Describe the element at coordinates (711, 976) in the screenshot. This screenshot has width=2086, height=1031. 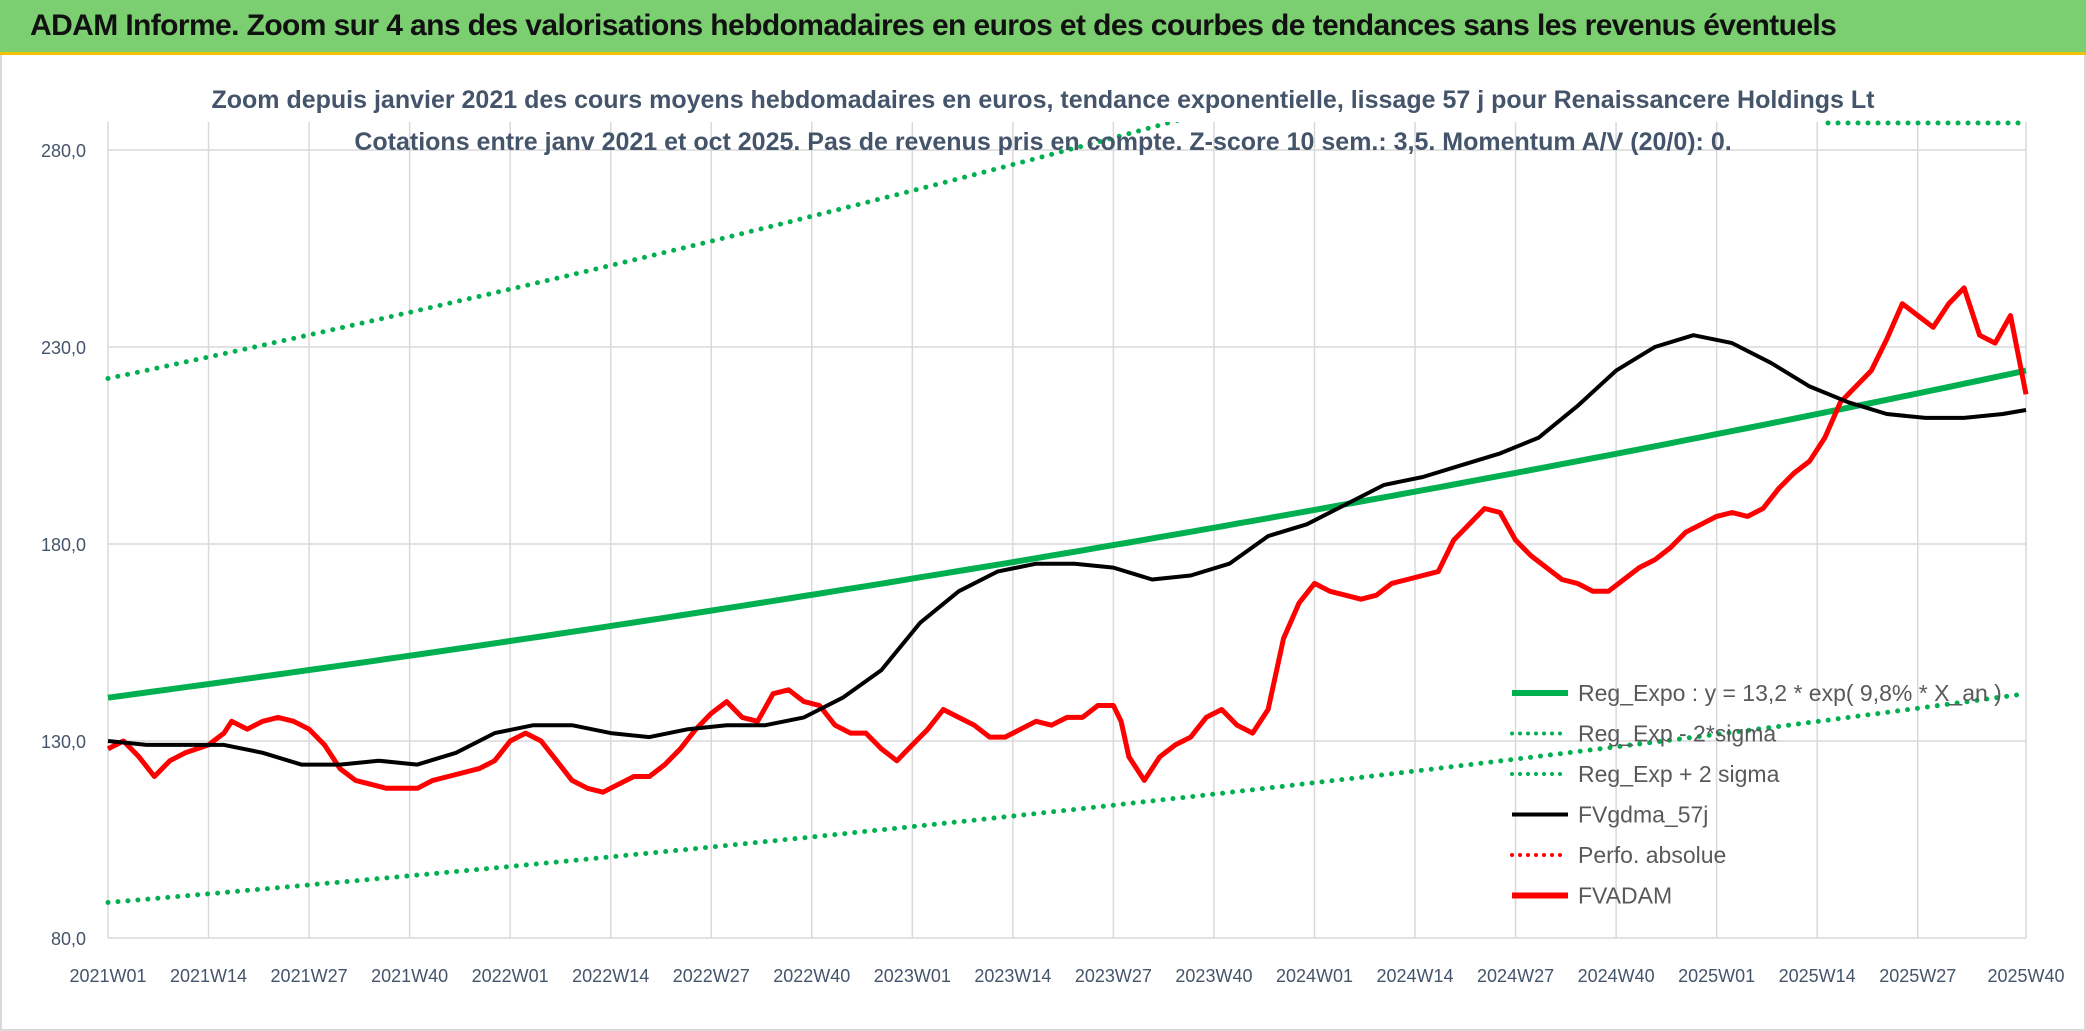
I see `x-tick-label: 2022W27` at that location.